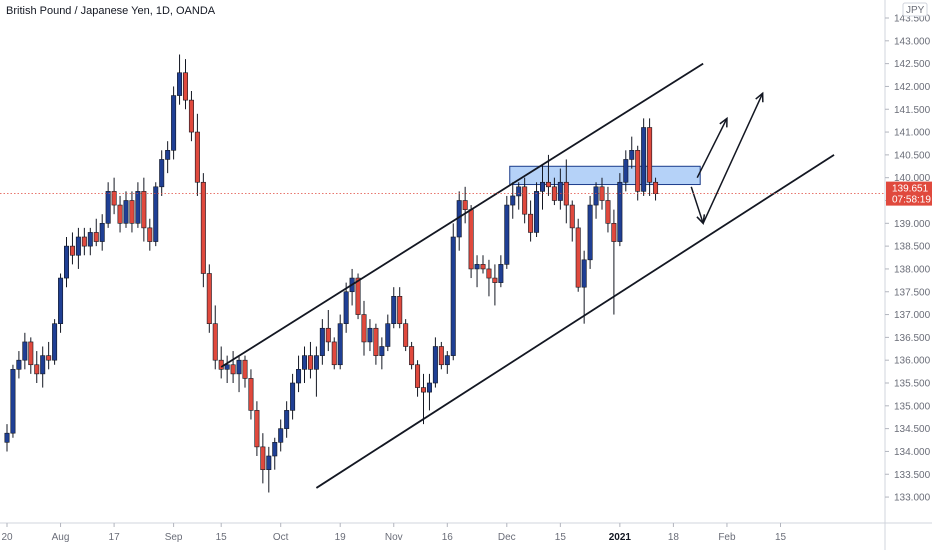 The height and width of the screenshot is (550, 932). Describe the element at coordinates (912, 133) in the screenshot. I see `price-tick-label: 141.000` at that location.